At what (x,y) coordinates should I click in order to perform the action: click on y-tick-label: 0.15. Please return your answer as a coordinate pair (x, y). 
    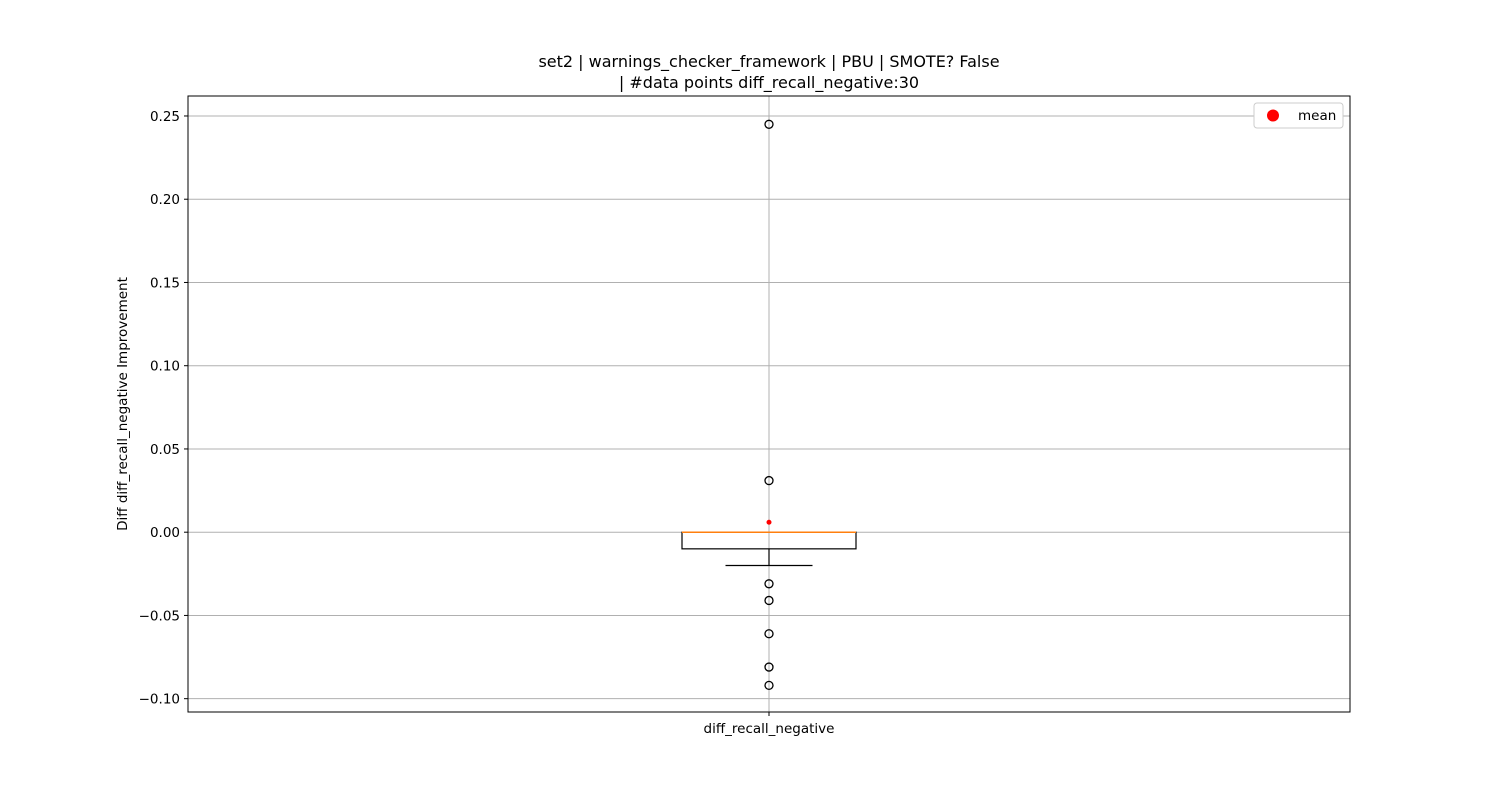
    Looking at the image, I should click on (165, 283).